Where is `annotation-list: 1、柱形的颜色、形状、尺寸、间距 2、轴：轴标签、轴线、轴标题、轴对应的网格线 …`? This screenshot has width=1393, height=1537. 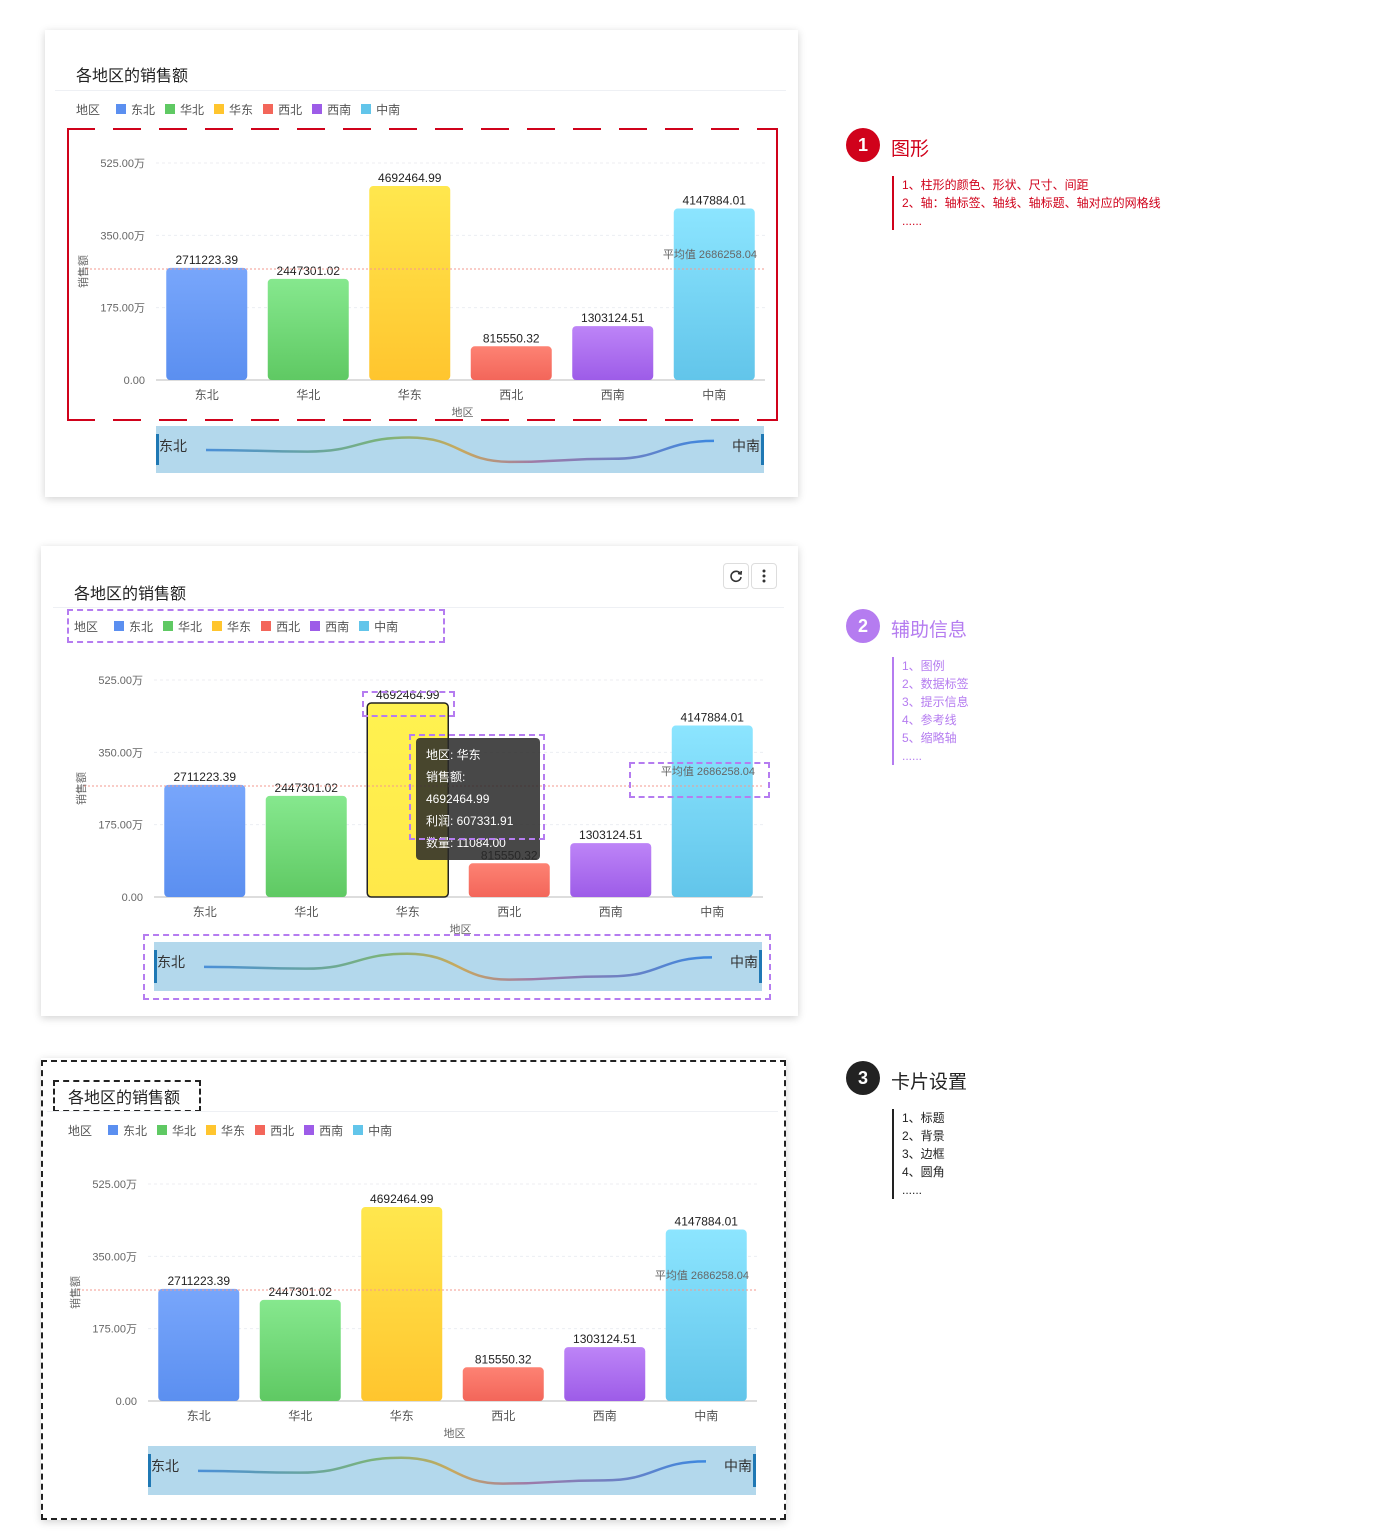
annotation-list: 1、柱形的颜色、形状、尺寸、间距 2、轴：轴标签、轴线、轴标题、轴对应的网格线 … is located at coordinates (1026, 203).